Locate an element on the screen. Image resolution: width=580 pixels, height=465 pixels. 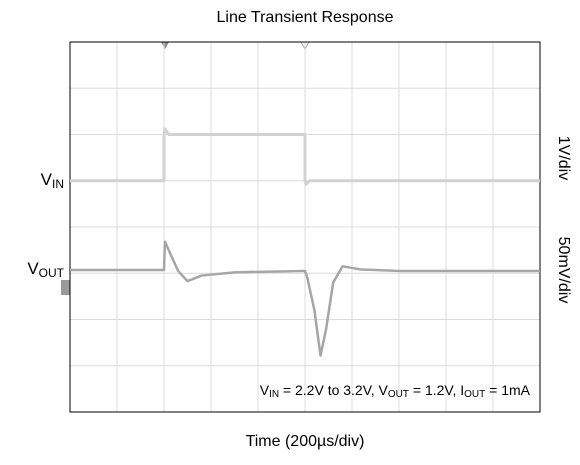
channel-marker is located at coordinates (65, 287).